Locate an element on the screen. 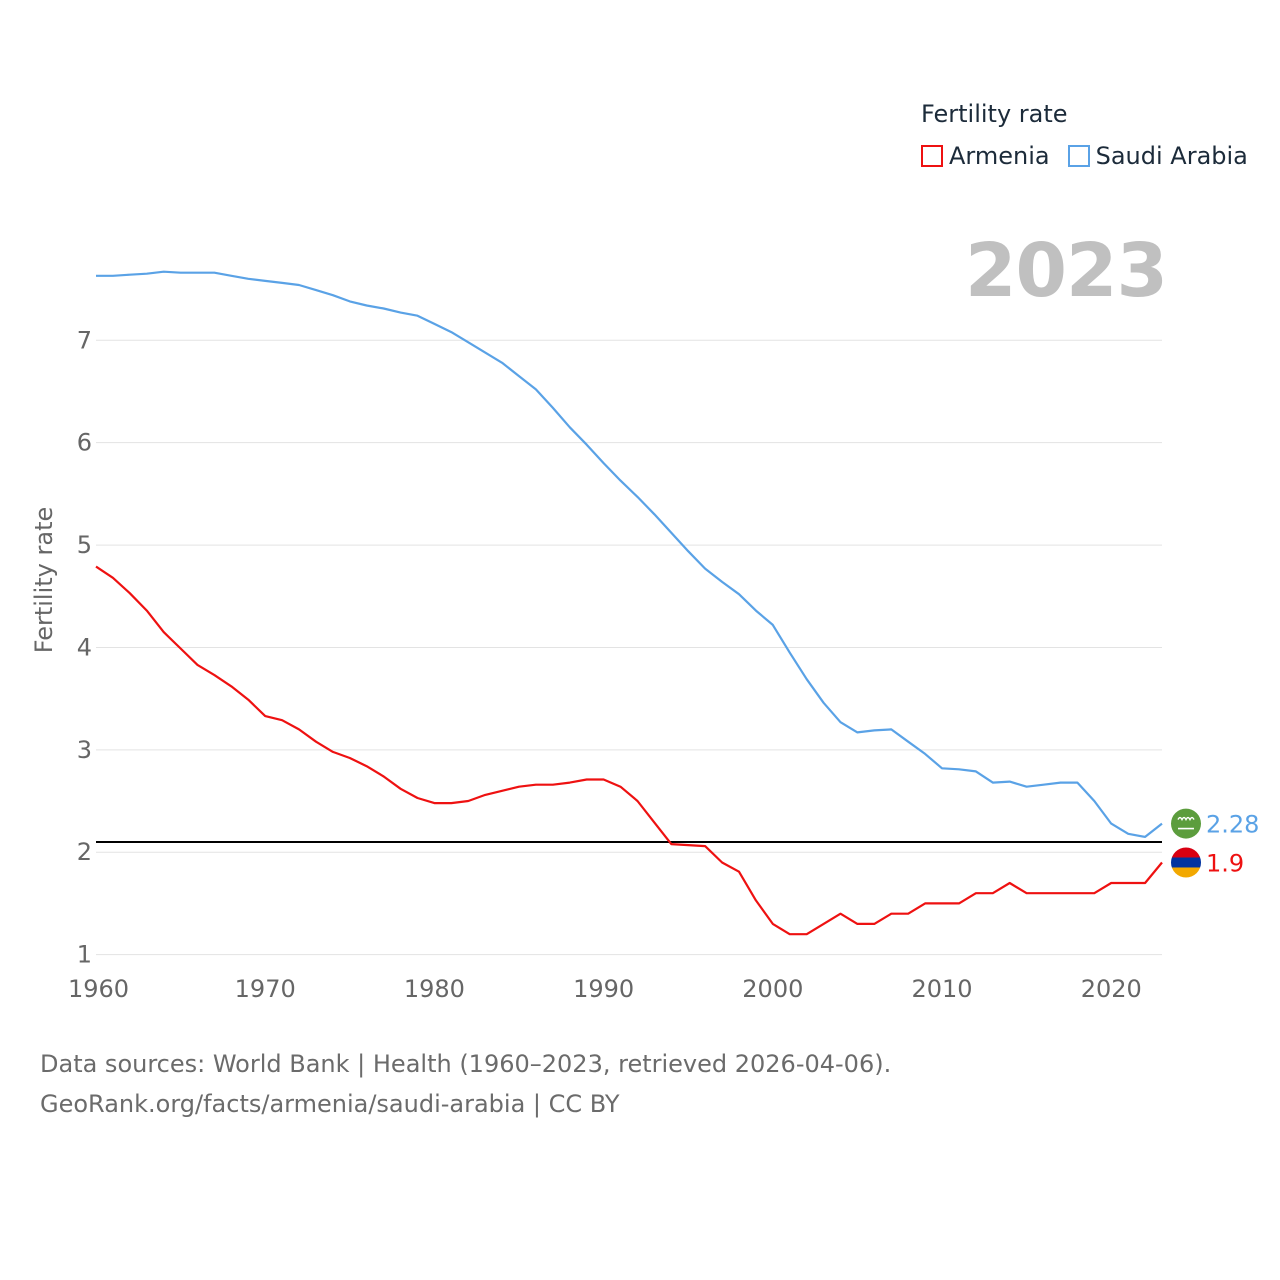 The image size is (1280, 1280). y-tick-label: 2 is located at coordinates (84, 852).